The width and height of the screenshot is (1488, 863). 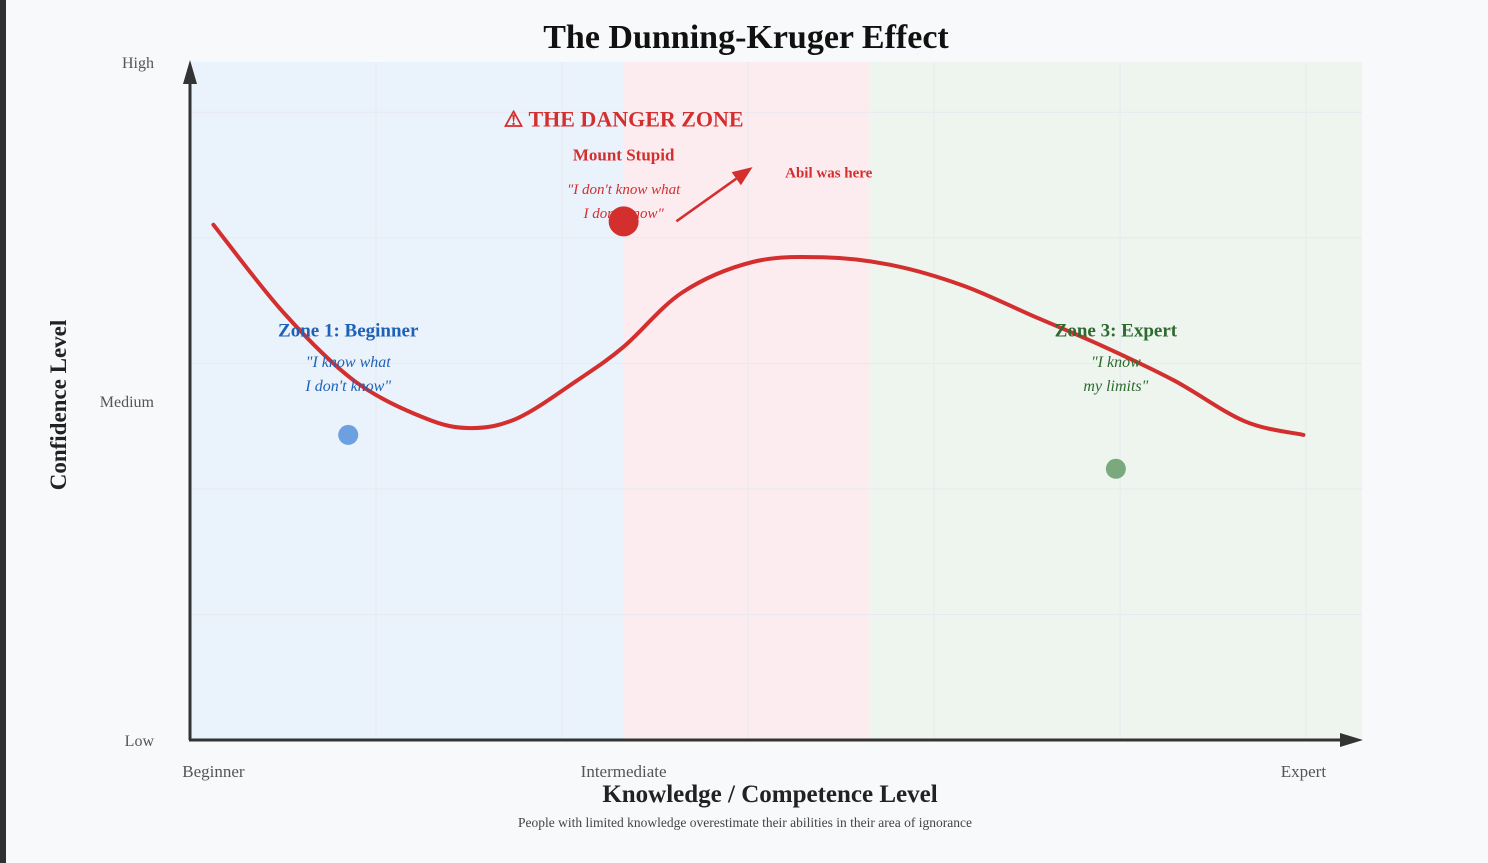 What do you see at coordinates (348, 362) in the screenshot?
I see `annotation-zone1-quote-1: "I know what` at bounding box center [348, 362].